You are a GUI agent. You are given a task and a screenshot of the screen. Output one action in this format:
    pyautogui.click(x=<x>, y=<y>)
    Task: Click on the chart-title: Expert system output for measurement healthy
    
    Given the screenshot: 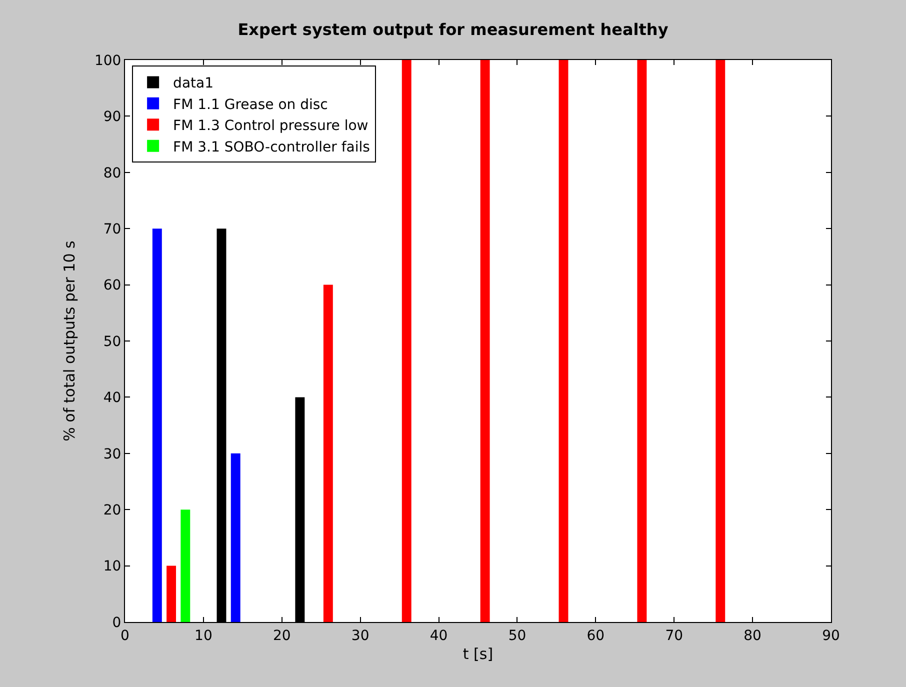 What is the action you would take?
    pyautogui.click(x=453, y=30)
    